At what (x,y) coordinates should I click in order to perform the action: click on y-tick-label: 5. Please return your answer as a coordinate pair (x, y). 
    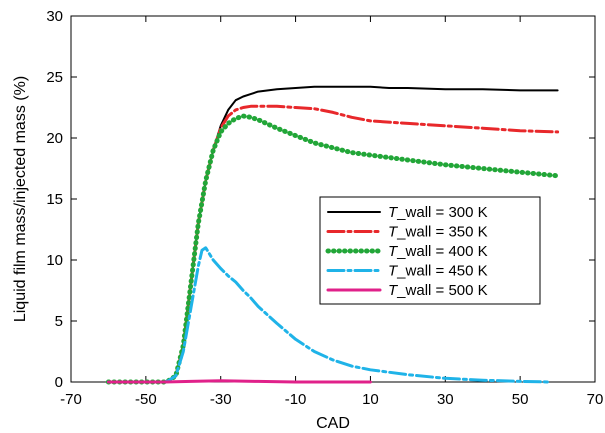
    Looking at the image, I should click on (59, 321).